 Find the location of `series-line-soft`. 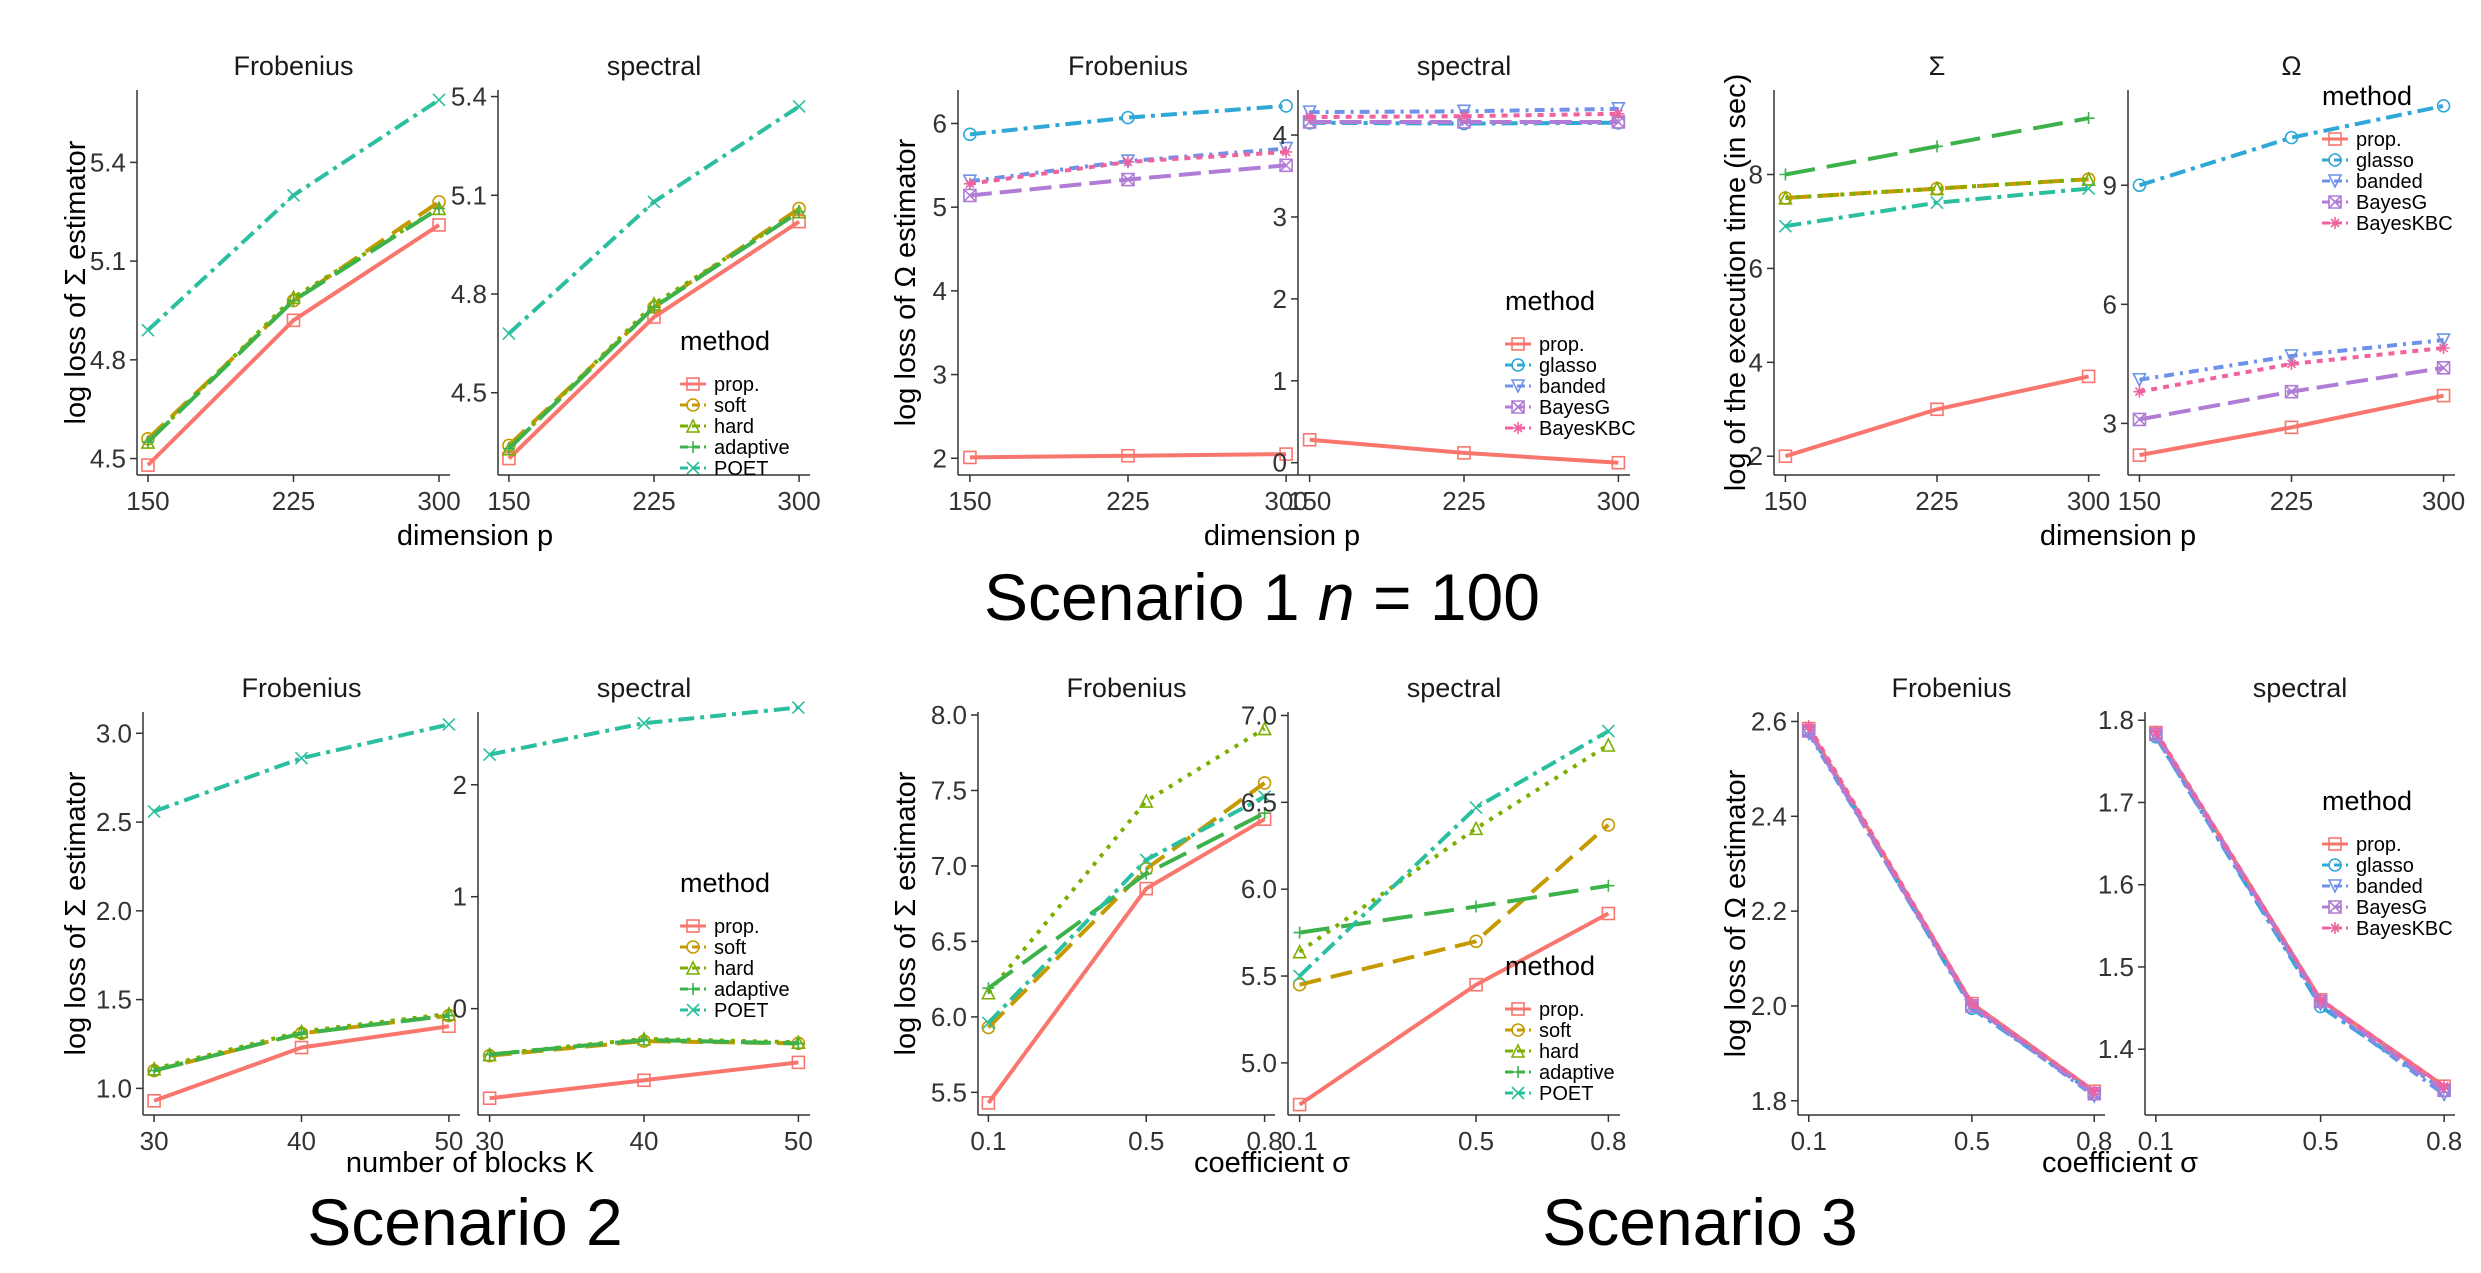

series-line-soft is located at coordinates (1937, 188).